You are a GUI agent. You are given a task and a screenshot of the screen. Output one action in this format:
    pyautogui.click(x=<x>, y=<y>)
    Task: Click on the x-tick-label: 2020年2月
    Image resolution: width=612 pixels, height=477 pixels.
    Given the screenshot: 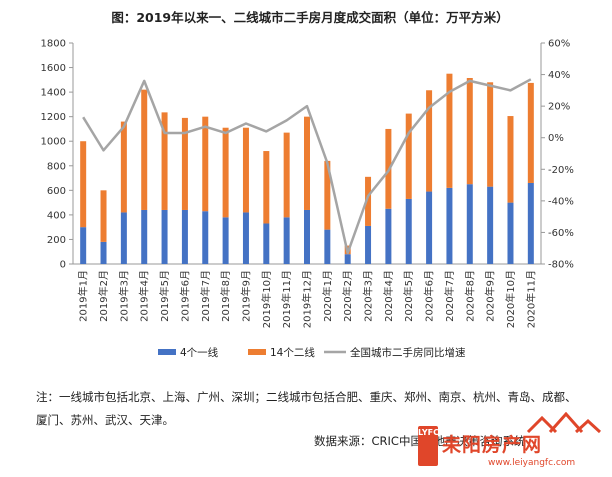 What is the action you would take?
    pyautogui.click(x=347, y=296)
    